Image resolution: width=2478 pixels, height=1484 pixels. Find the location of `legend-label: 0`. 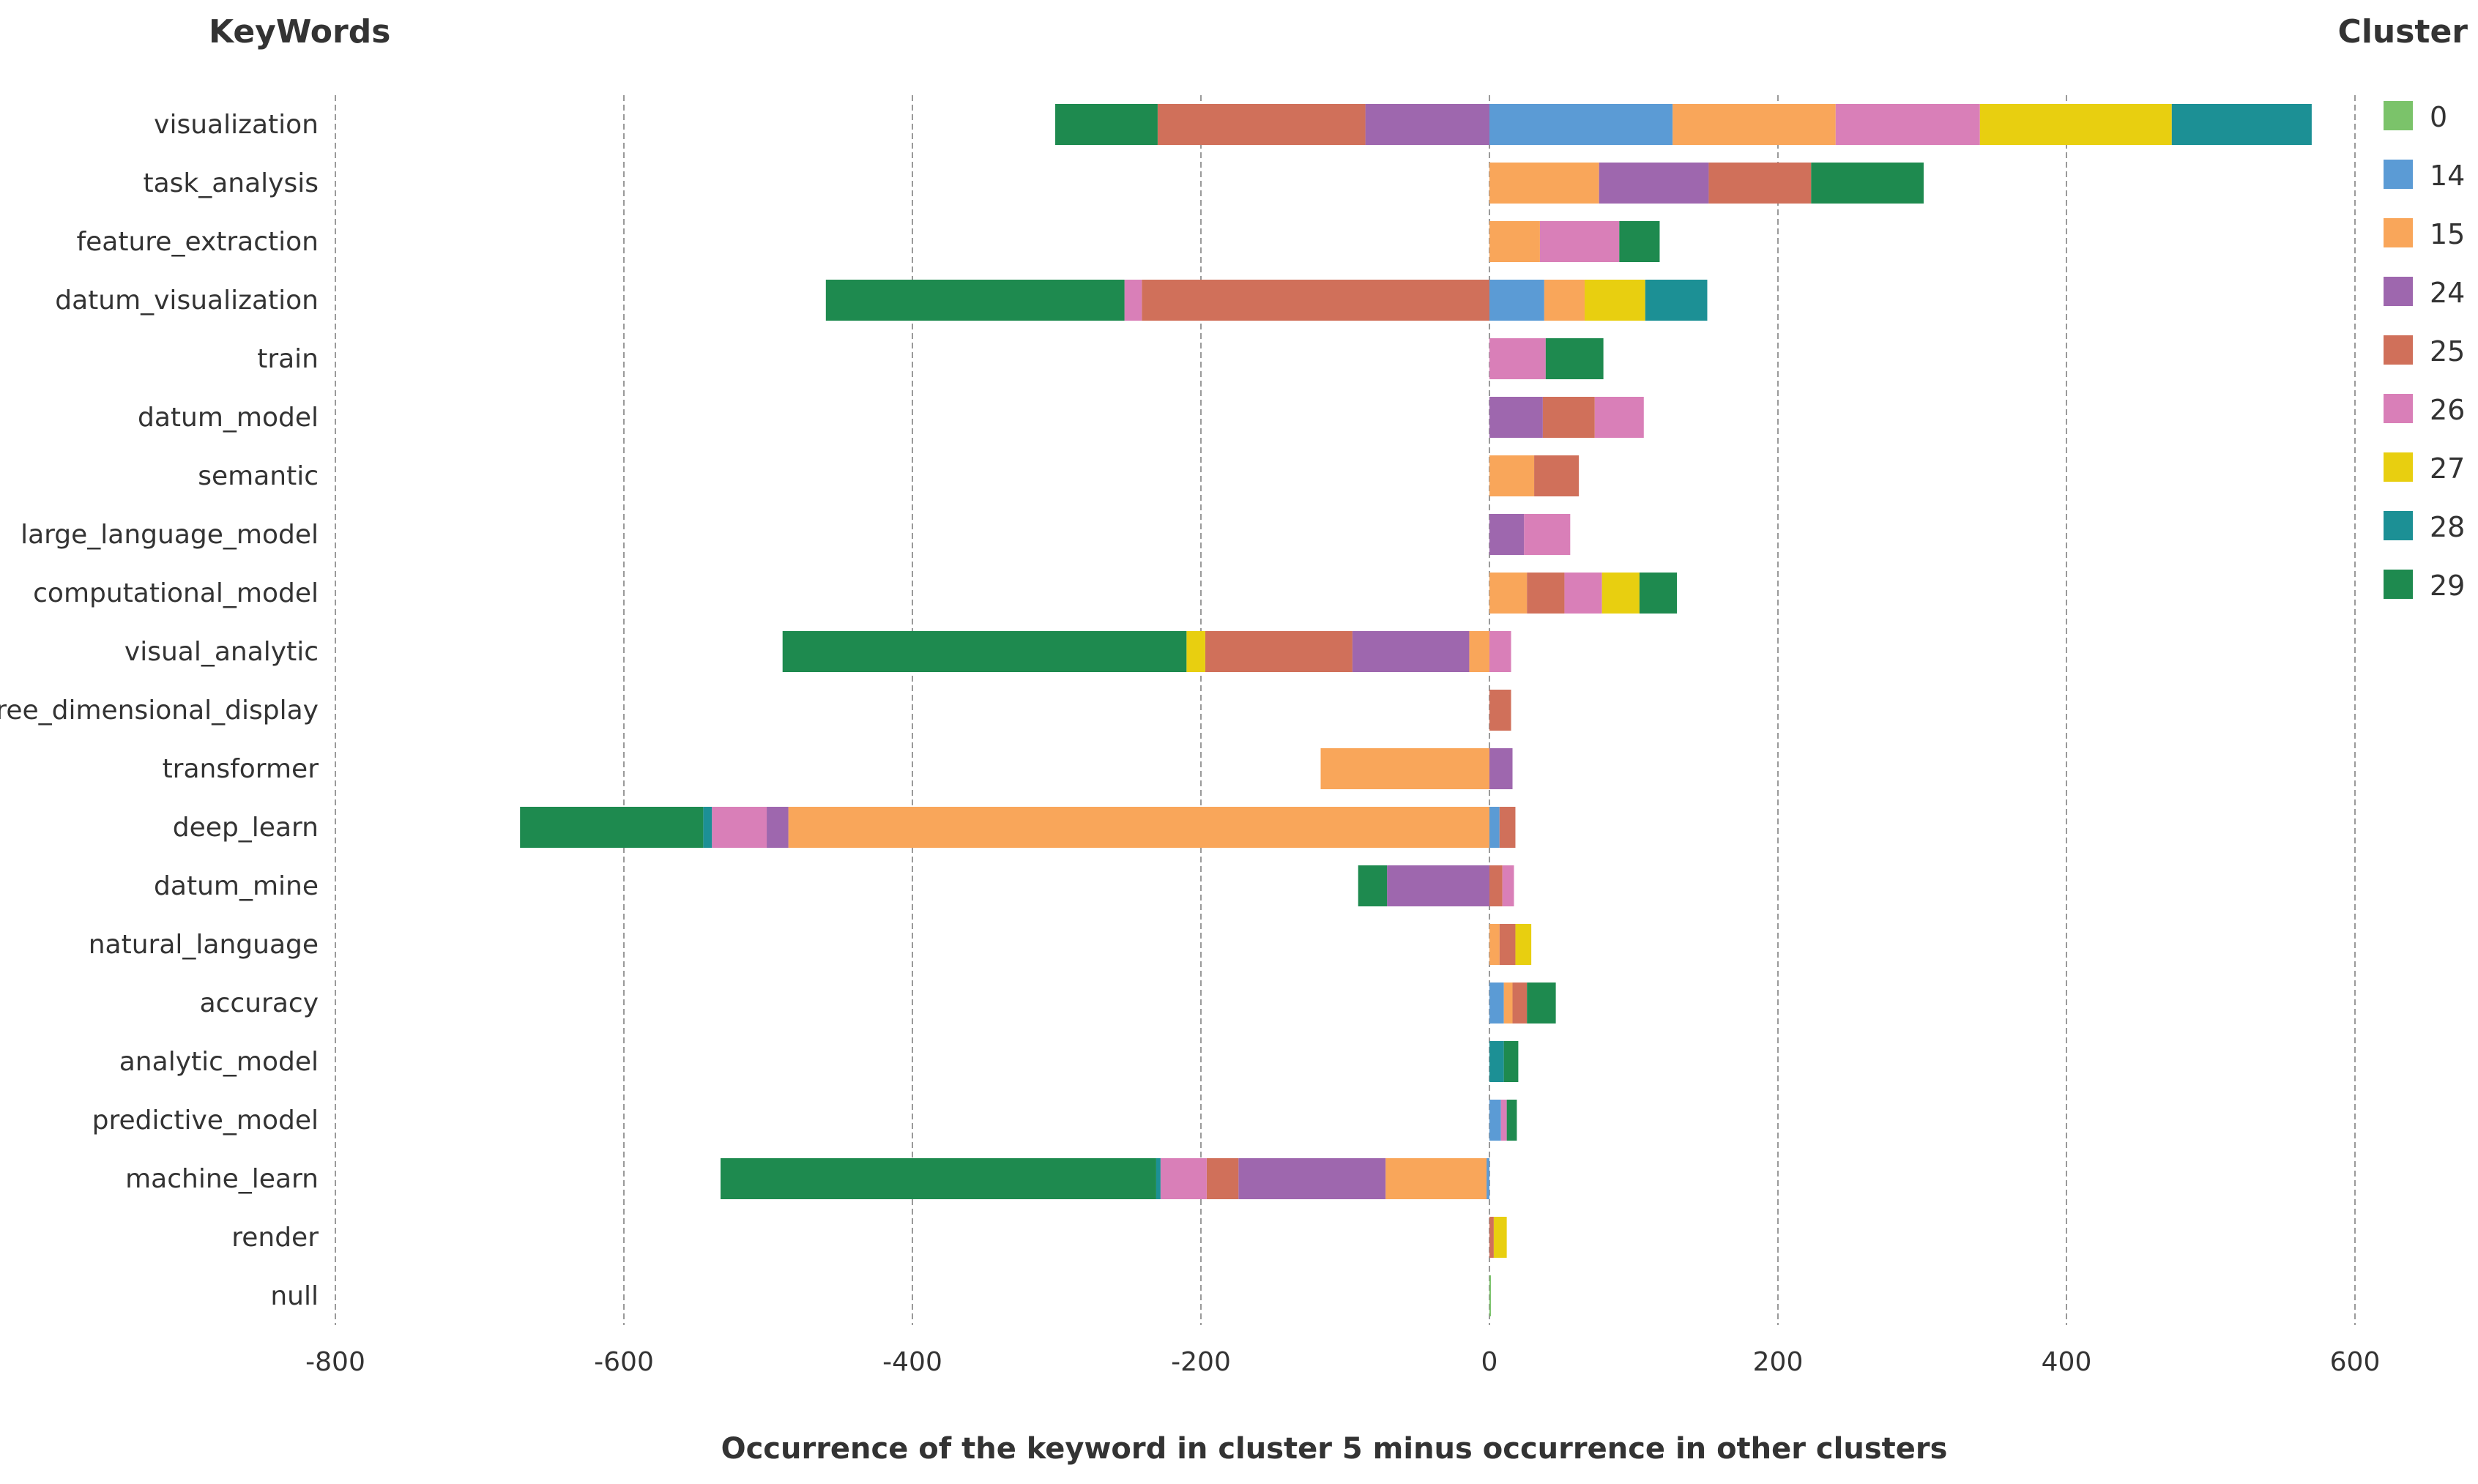

legend-label: 0 is located at coordinates (2438, 117).